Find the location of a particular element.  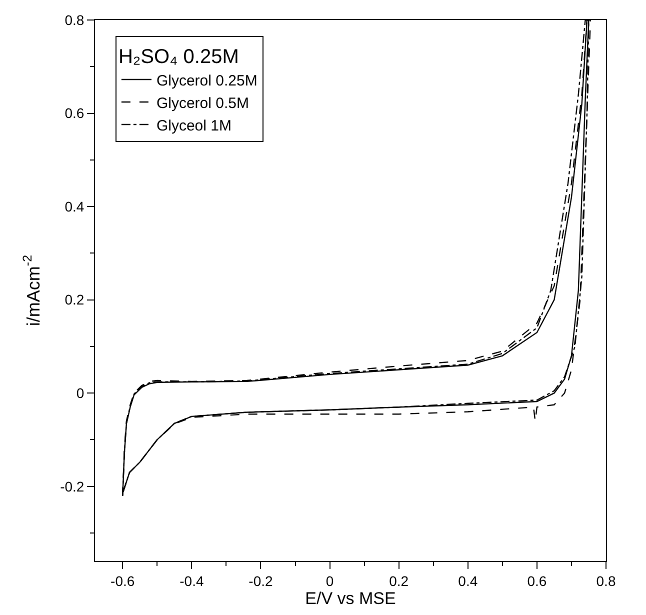

y-tick-label: 0.4 is located at coordinates (74, 206).